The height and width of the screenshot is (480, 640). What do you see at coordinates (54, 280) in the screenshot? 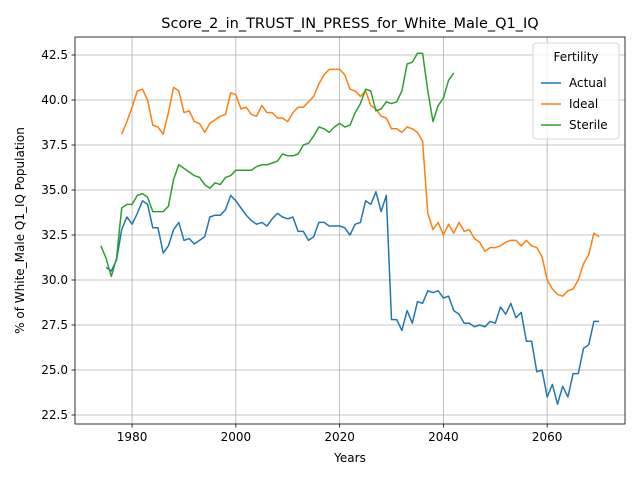
I see `y-tick-label: 30.0` at bounding box center [54, 280].